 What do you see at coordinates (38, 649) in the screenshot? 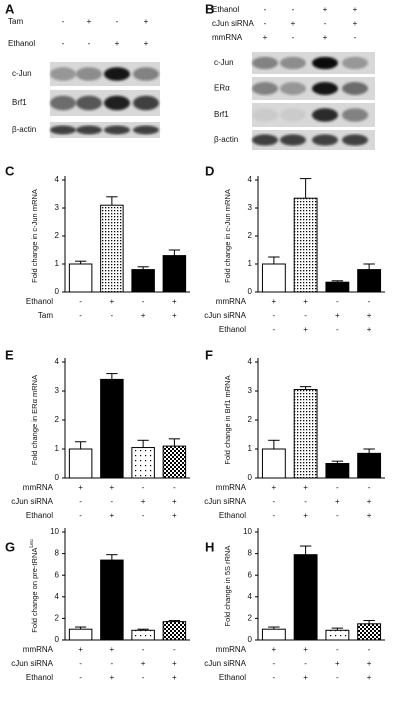
I see `condition-label: mmRNA` at bounding box center [38, 649].